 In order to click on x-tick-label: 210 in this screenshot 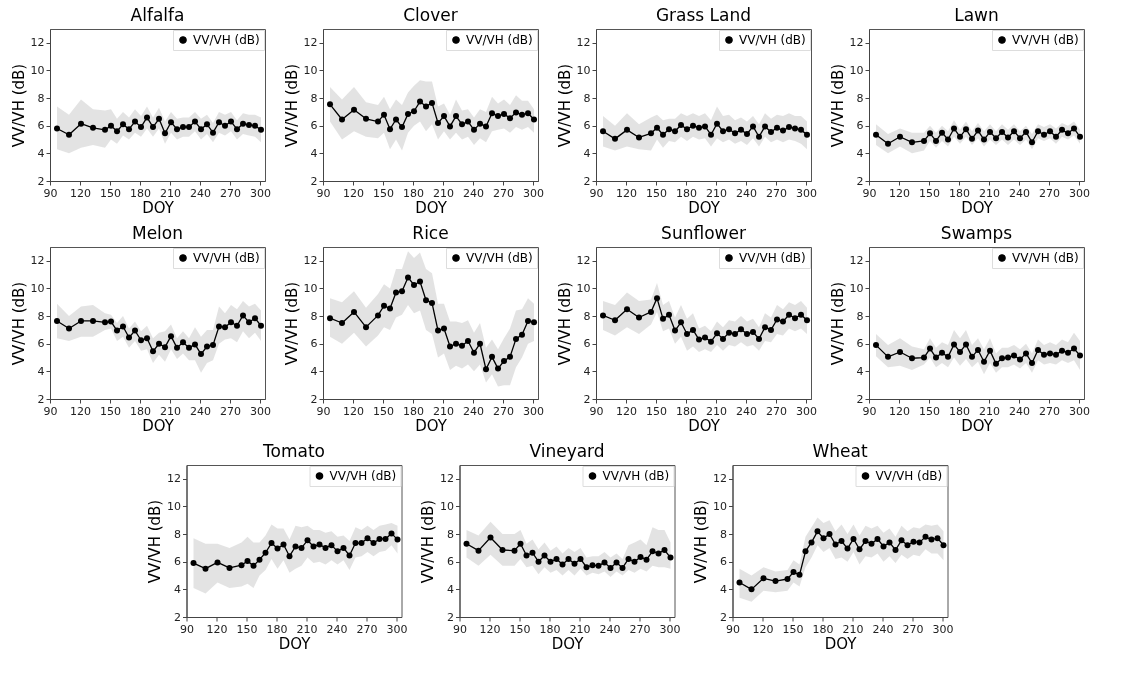, I will do `click(170, 193)`.